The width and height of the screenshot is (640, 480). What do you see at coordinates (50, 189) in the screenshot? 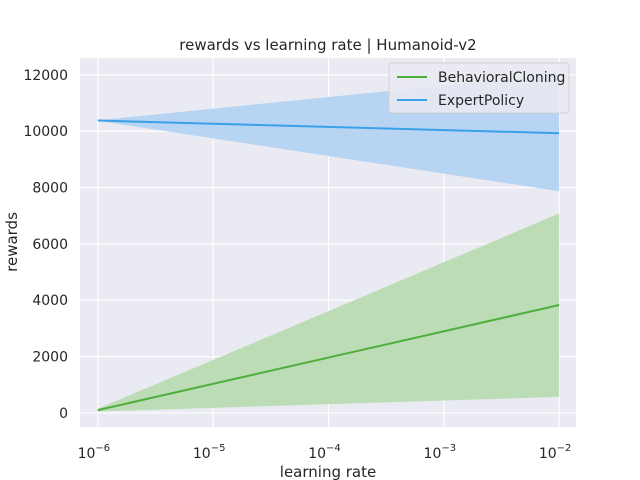
I see `y-tick-label-4: 8000` at bounding box center [50, 189].